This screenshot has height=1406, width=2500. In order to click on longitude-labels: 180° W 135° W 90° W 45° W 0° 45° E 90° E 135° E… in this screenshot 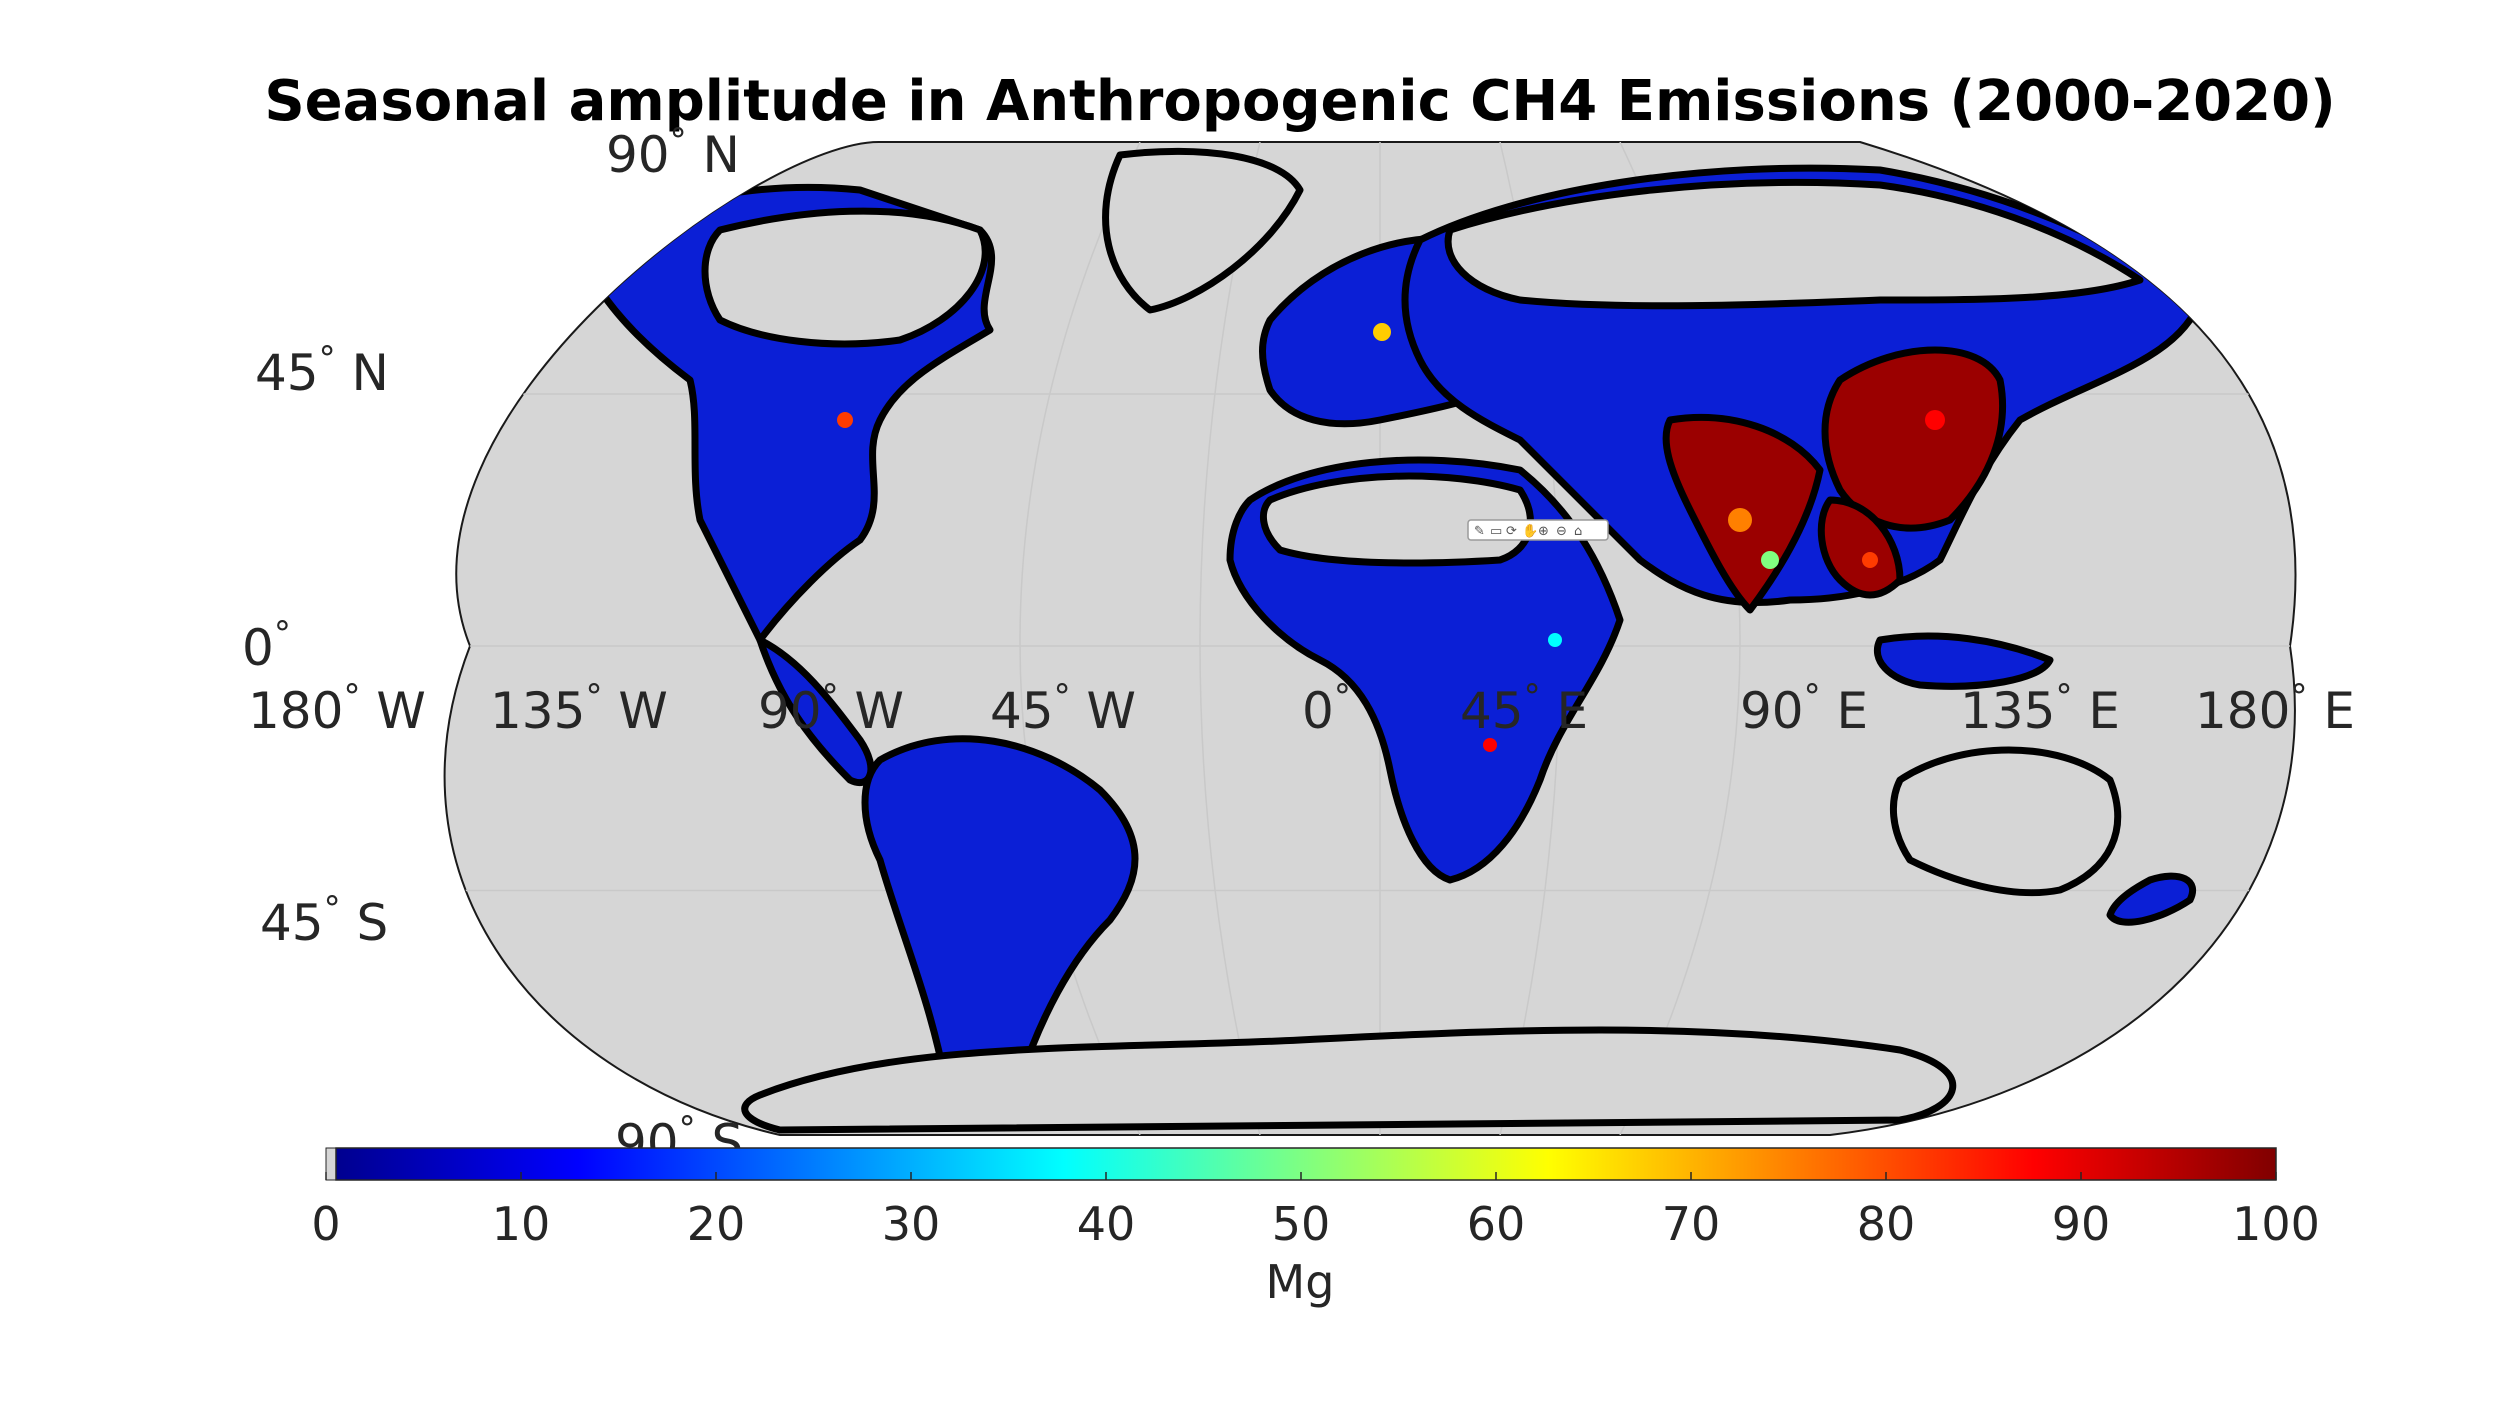, I will do `click(1301, 708)`.